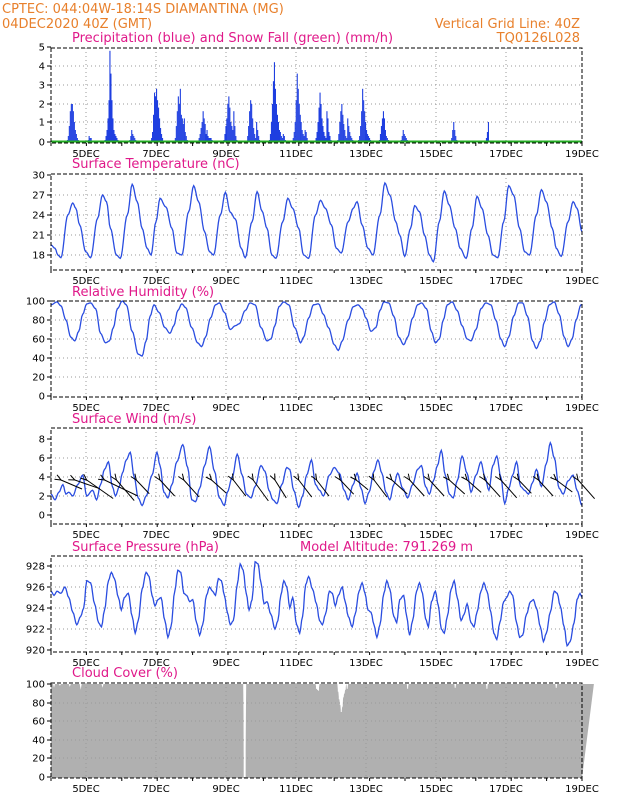 The image size is (618, 800). I want to click on y-tick-label: 5, so click(42, 48).